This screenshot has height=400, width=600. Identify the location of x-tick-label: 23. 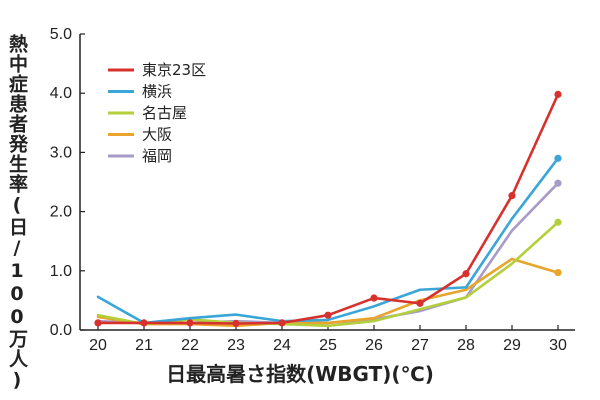
(236, 345).